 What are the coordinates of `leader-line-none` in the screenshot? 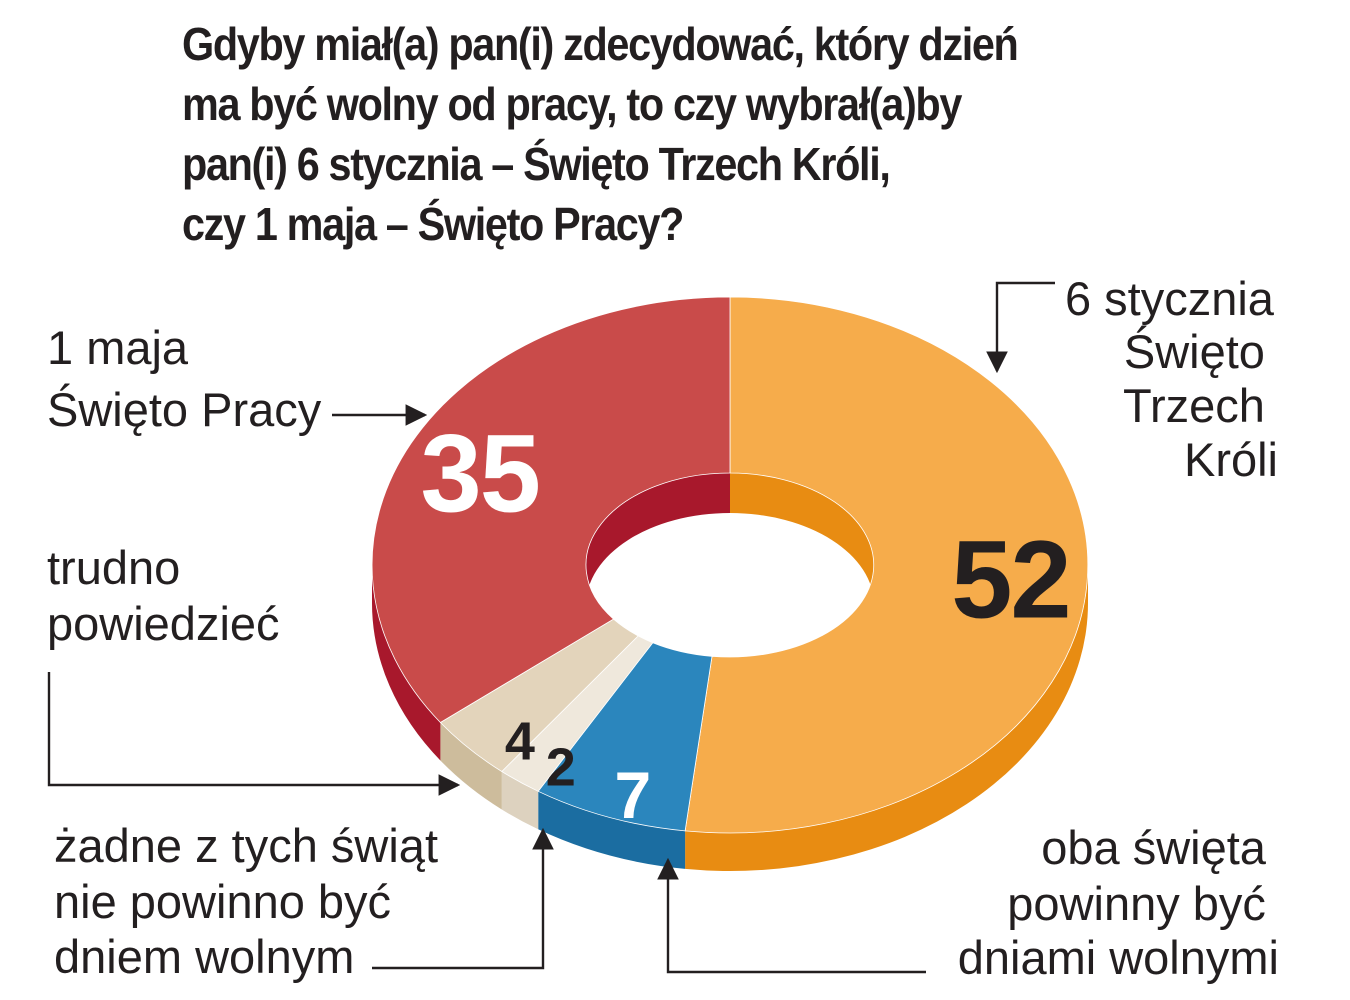 It's located at (463, 898).